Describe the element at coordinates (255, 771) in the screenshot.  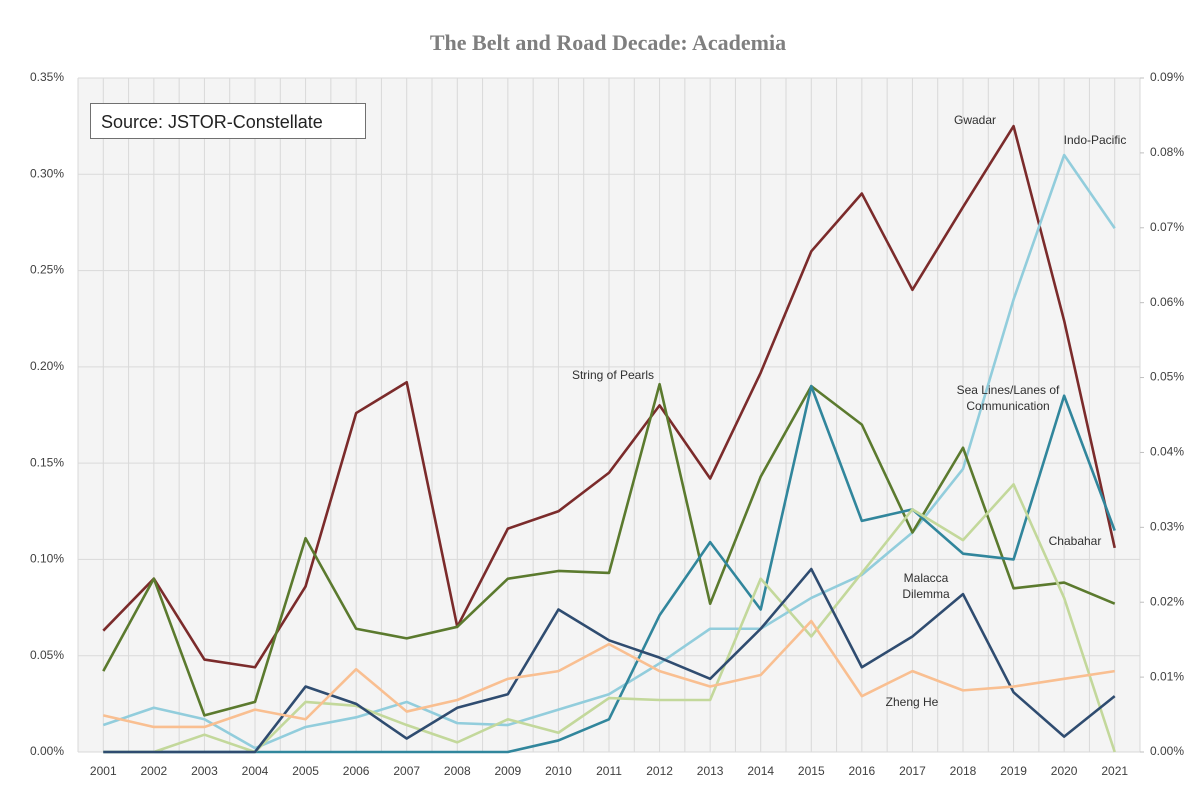
I see `x-tick-label: 2004` at that location.